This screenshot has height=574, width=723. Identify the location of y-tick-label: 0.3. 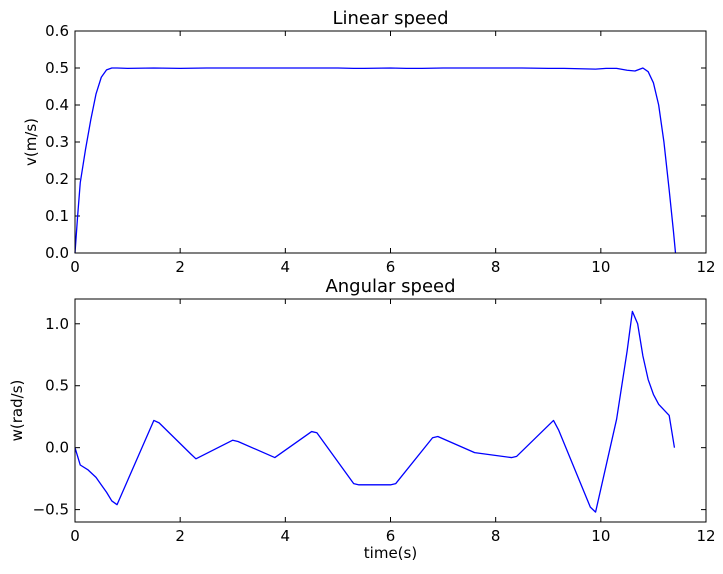
(57, 142).